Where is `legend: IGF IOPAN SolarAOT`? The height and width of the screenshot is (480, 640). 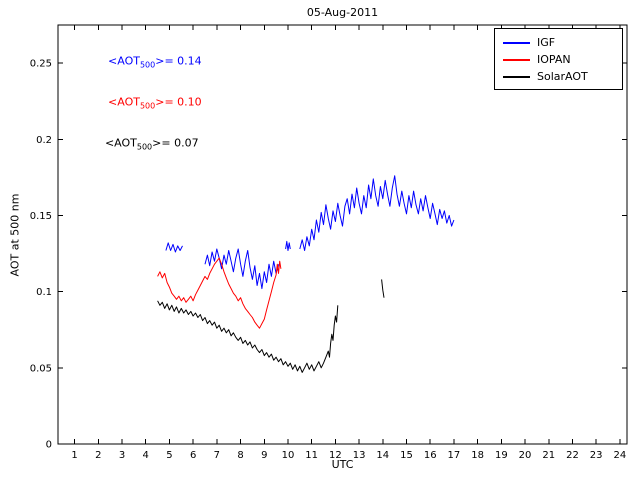 legend: IGF IOPAN SolarAOT is located at coordinates (558, 59).